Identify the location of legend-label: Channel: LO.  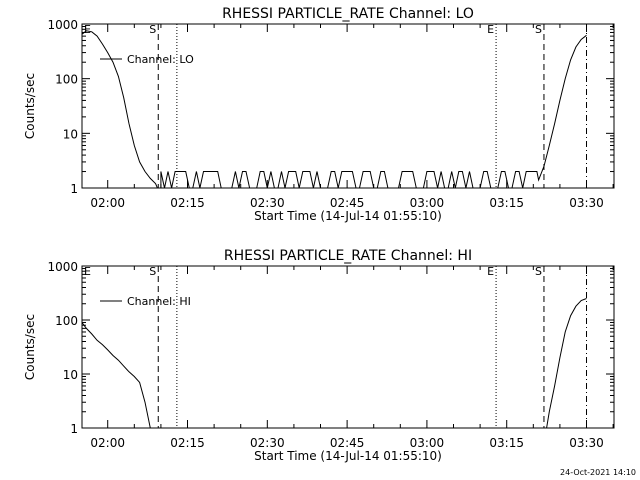
(160, 59).